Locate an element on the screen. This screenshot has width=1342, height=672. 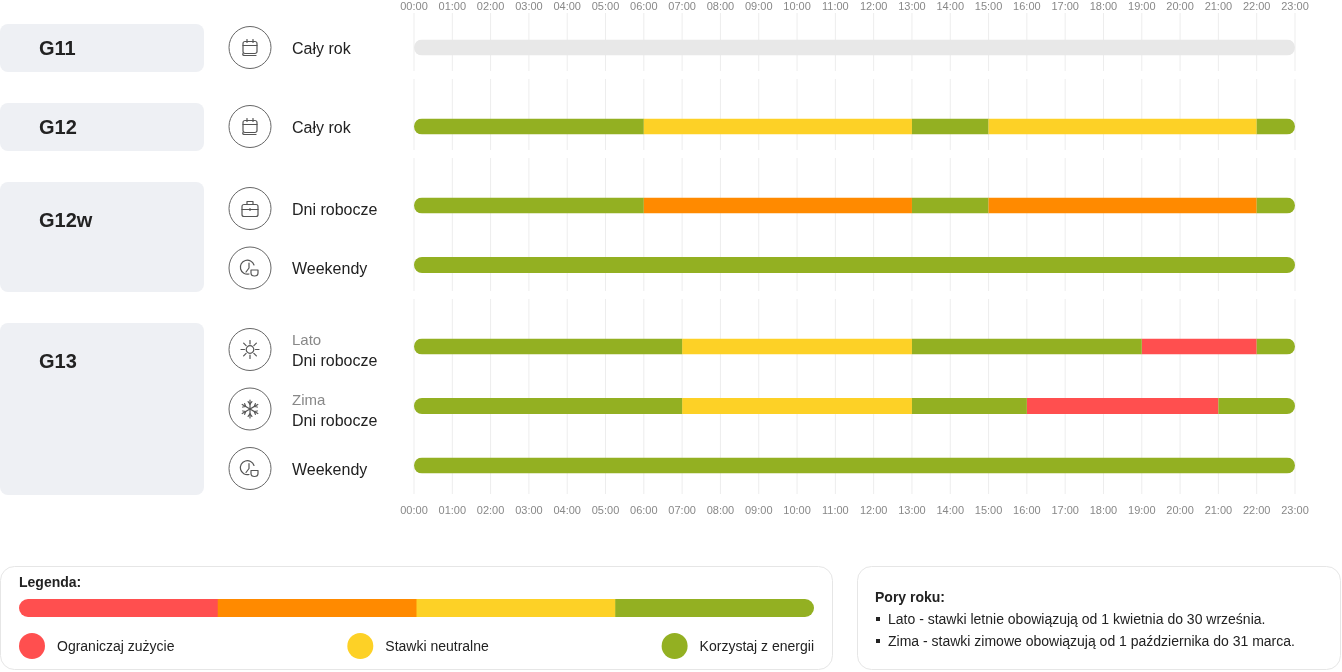
x-tick-label: 02:00 is located at coordinates (490, 510).